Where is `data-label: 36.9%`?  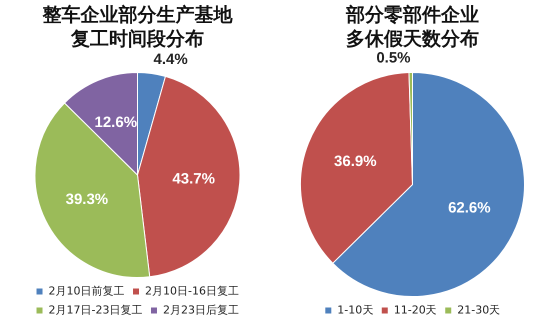 data-label: 36.9% is located at coordinates (355, 161).